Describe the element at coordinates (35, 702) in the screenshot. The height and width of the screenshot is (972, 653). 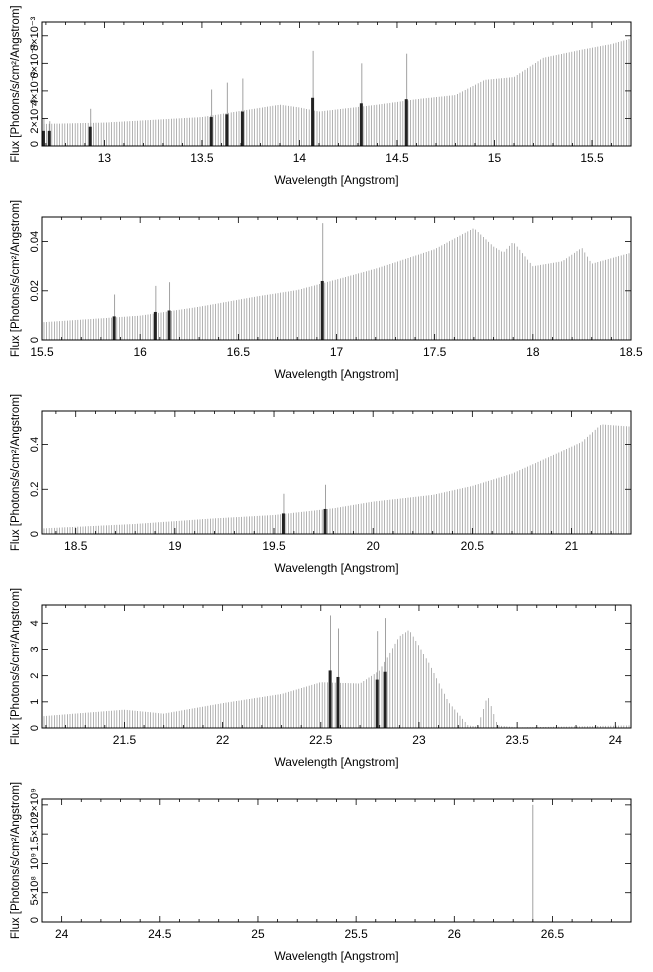
I see `y-tick-label: 1` at that location.